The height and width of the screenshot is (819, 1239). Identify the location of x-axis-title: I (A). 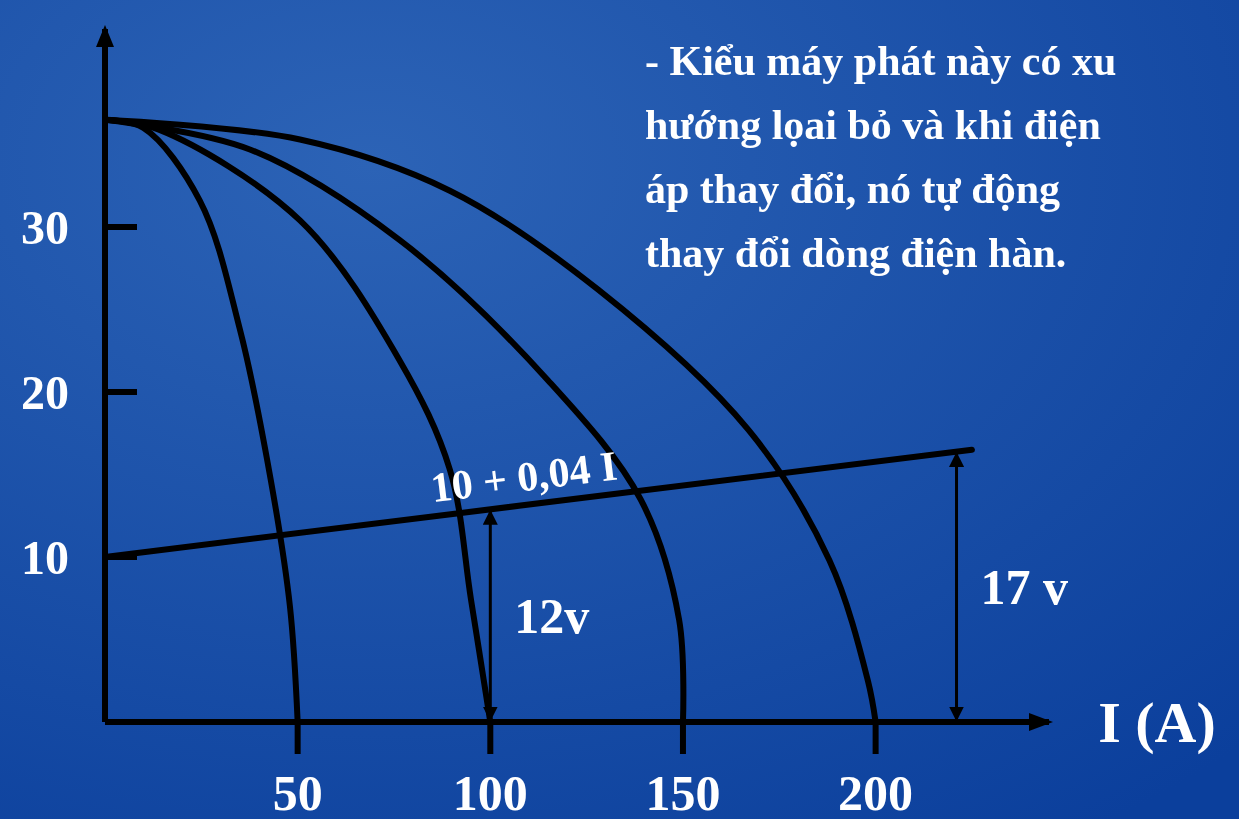
(1157, 722).